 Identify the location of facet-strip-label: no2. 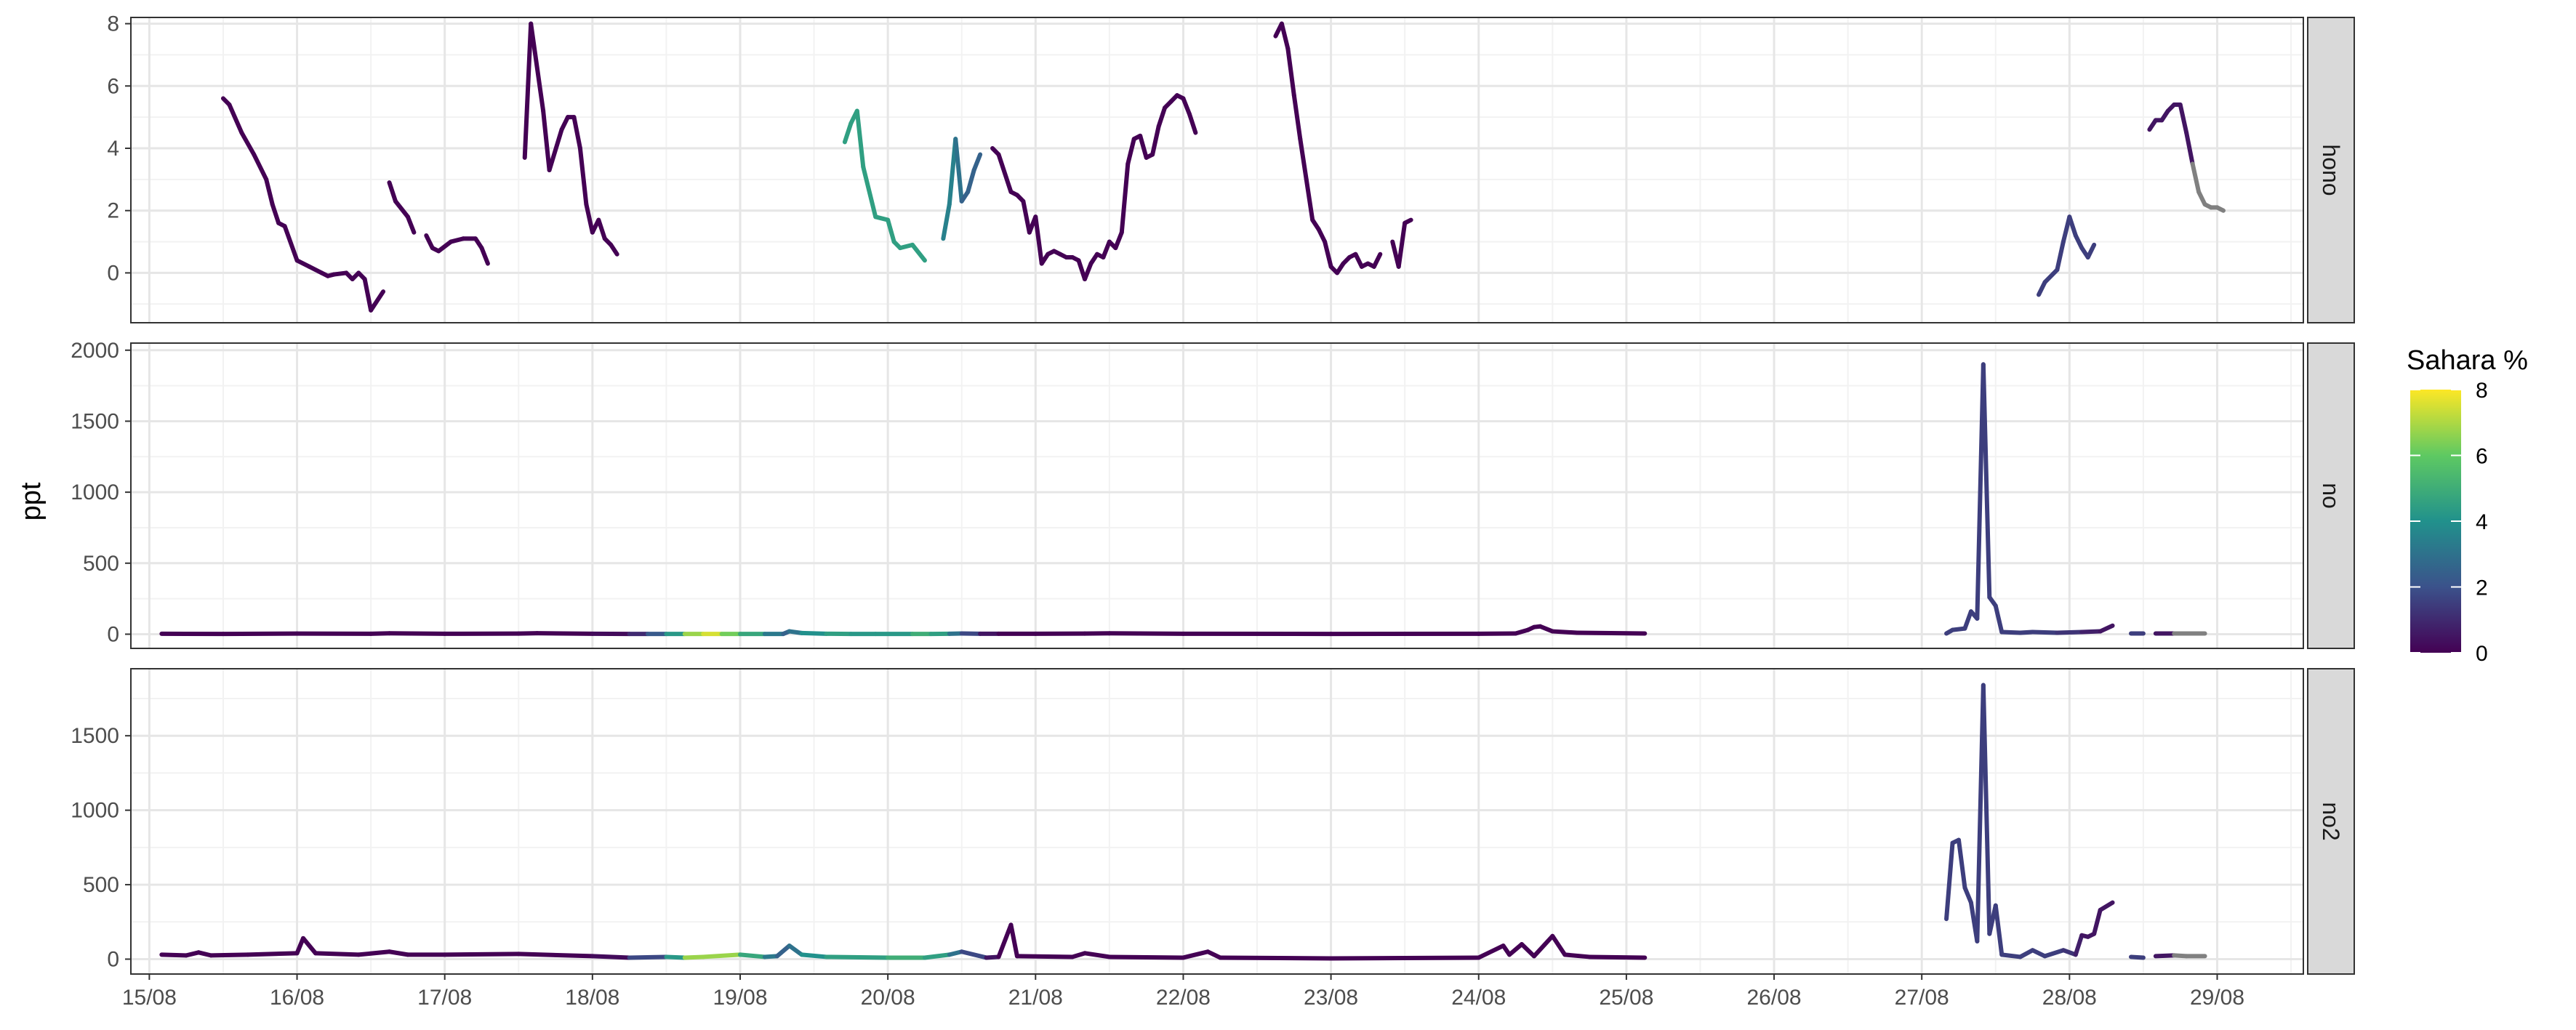
(2331, 821).